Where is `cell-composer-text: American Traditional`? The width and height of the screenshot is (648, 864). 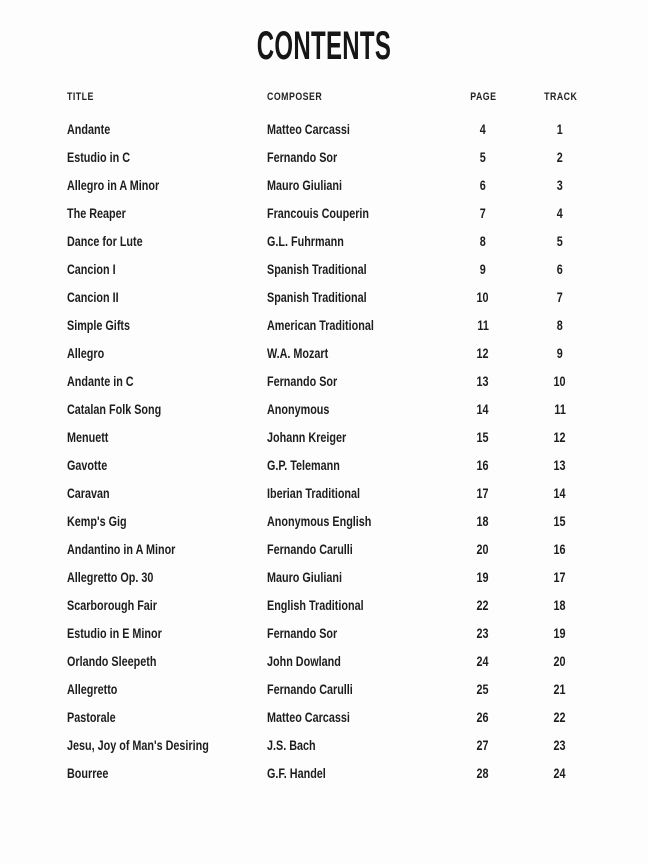
cell-composer-text: American Traditional is located at coordinates (320, 325).